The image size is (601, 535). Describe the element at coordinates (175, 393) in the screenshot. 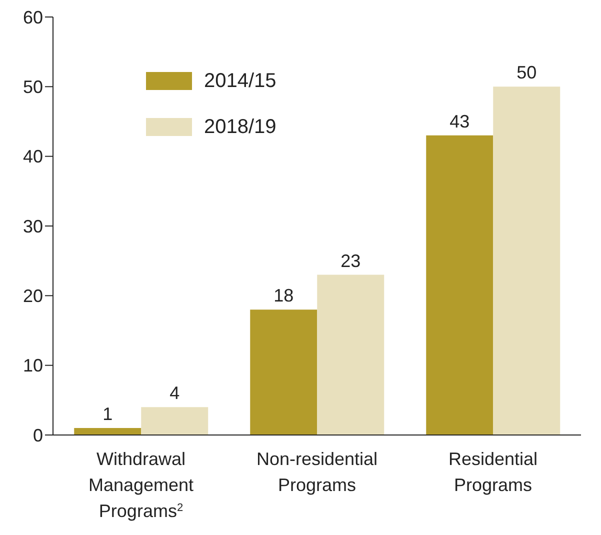

I see `data-label: 4` at that location.